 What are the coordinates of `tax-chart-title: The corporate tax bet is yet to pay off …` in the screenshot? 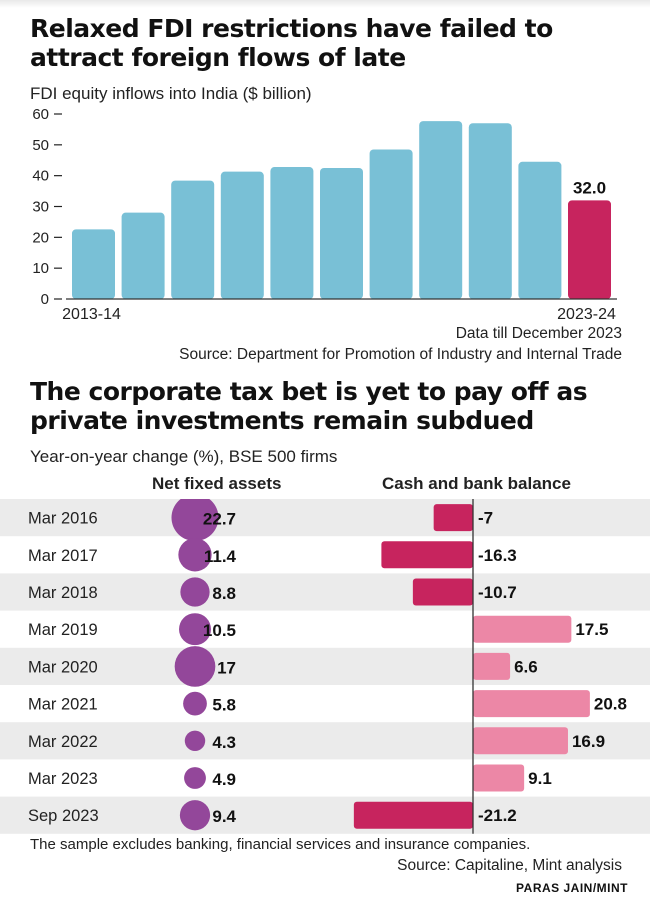 It's located at (309, 406).